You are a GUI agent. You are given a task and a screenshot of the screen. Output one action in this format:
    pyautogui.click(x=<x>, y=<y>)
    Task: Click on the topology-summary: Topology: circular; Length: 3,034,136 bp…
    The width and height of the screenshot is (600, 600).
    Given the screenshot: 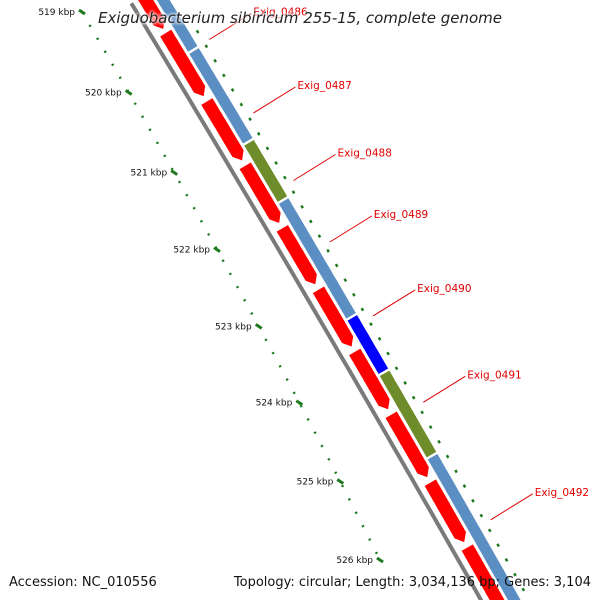 What is the action you would take?
    pyautogui.click(x=412, y=582)
    